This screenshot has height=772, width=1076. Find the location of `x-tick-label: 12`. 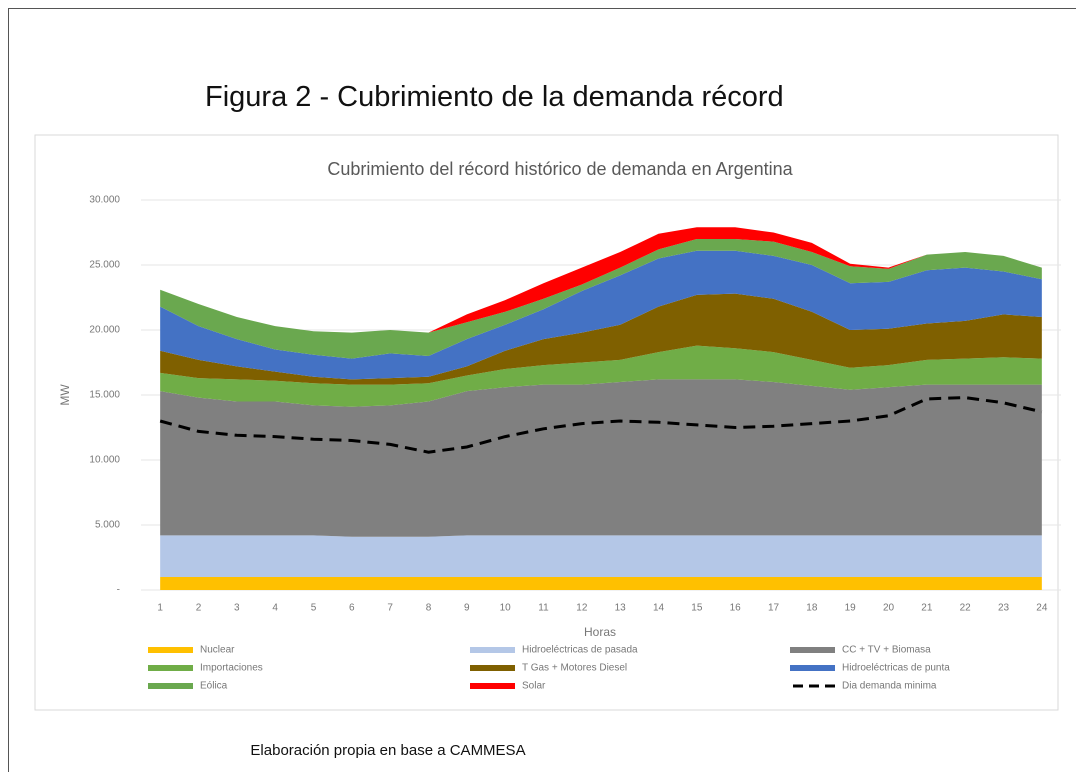

x-tick-label: 12 is located at coordinates (582, 608).